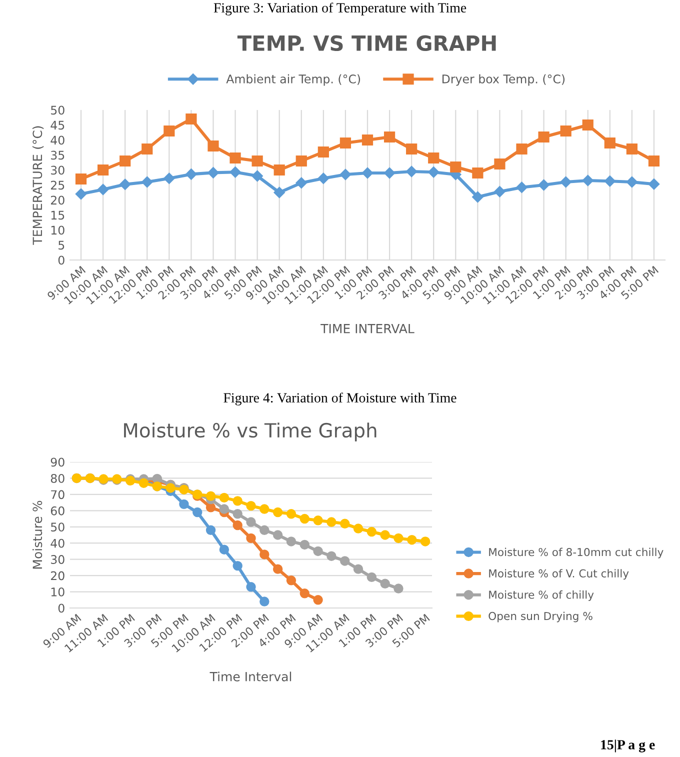 The width and height of the screenshot is (680, 757). What do you see at coordinates (57, 140) in the screenshot?
I see `y-tick-label: 40` at bounding box center [57, 140].